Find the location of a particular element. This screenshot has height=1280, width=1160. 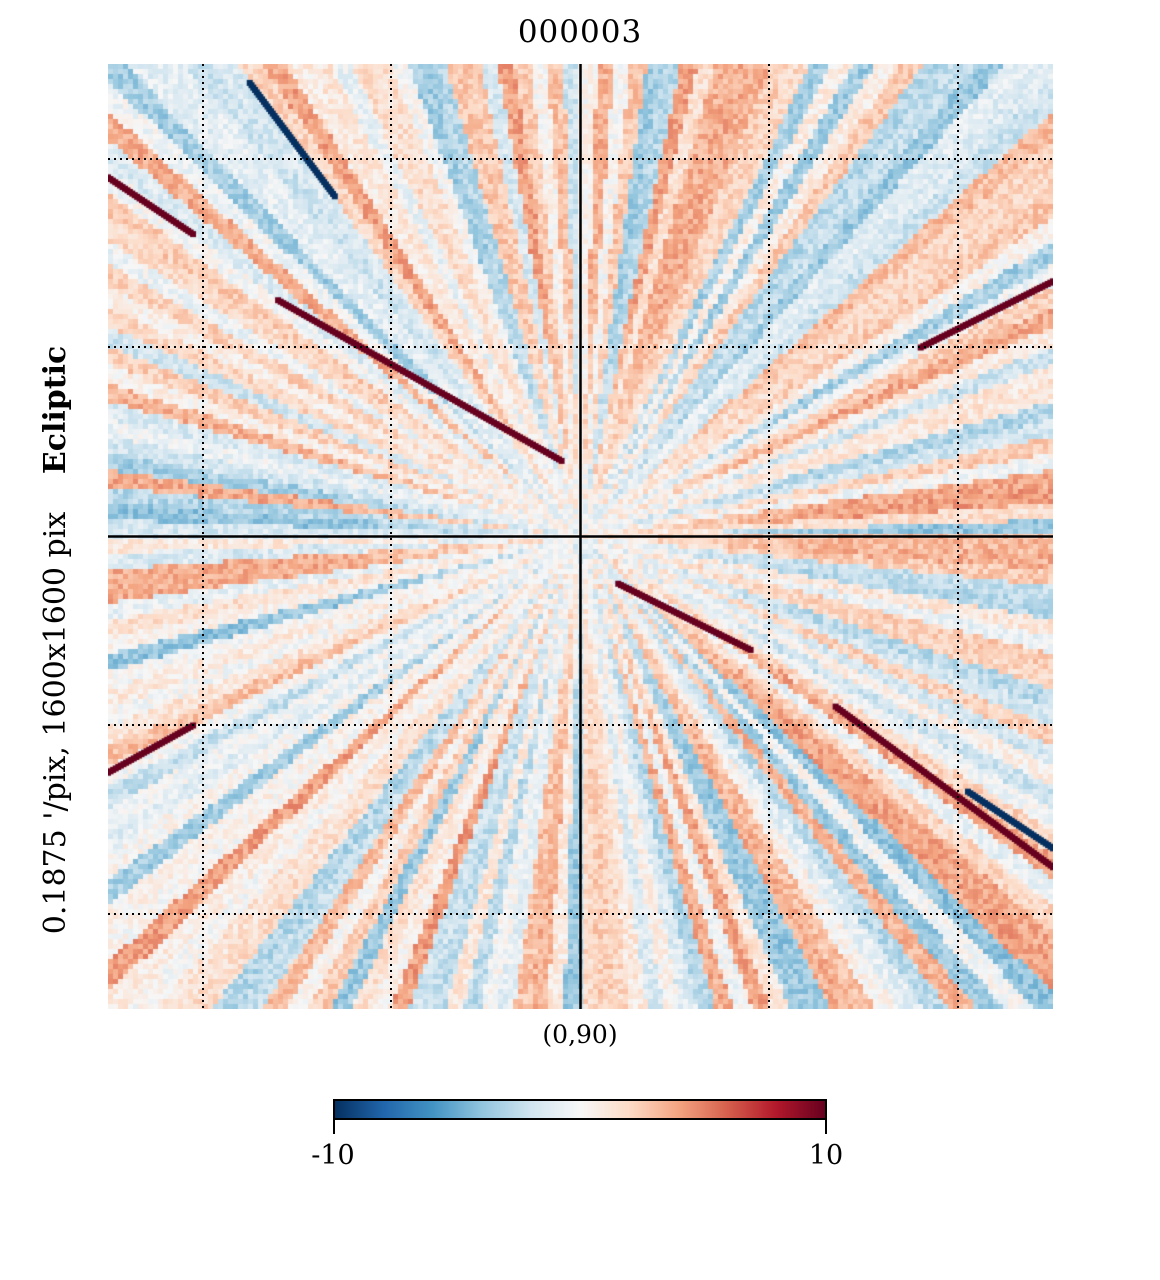

colorbar is located at coordinates (580, 1109).